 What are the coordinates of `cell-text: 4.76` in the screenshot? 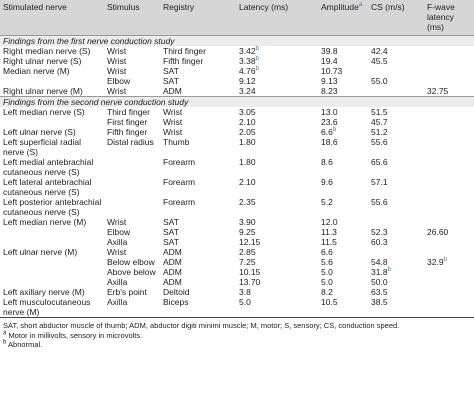 It's located at (247, 71).